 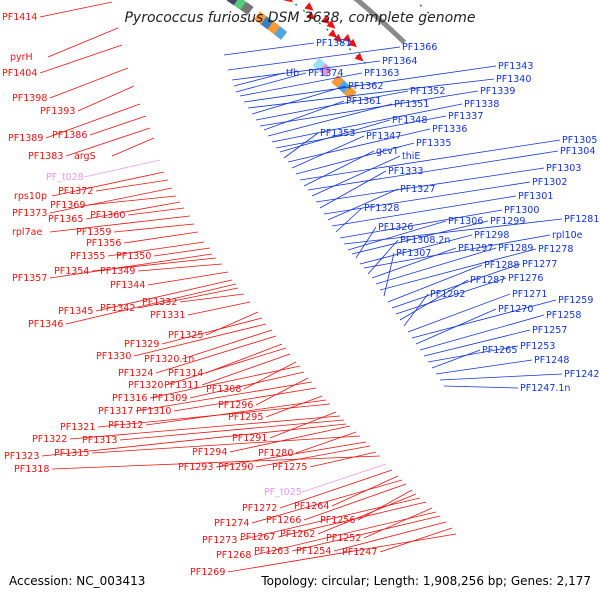 What do you see at coordinates (343, 538) in the screenshot?
I see `gene-label: PF1252` at bounding box center [343, 538].